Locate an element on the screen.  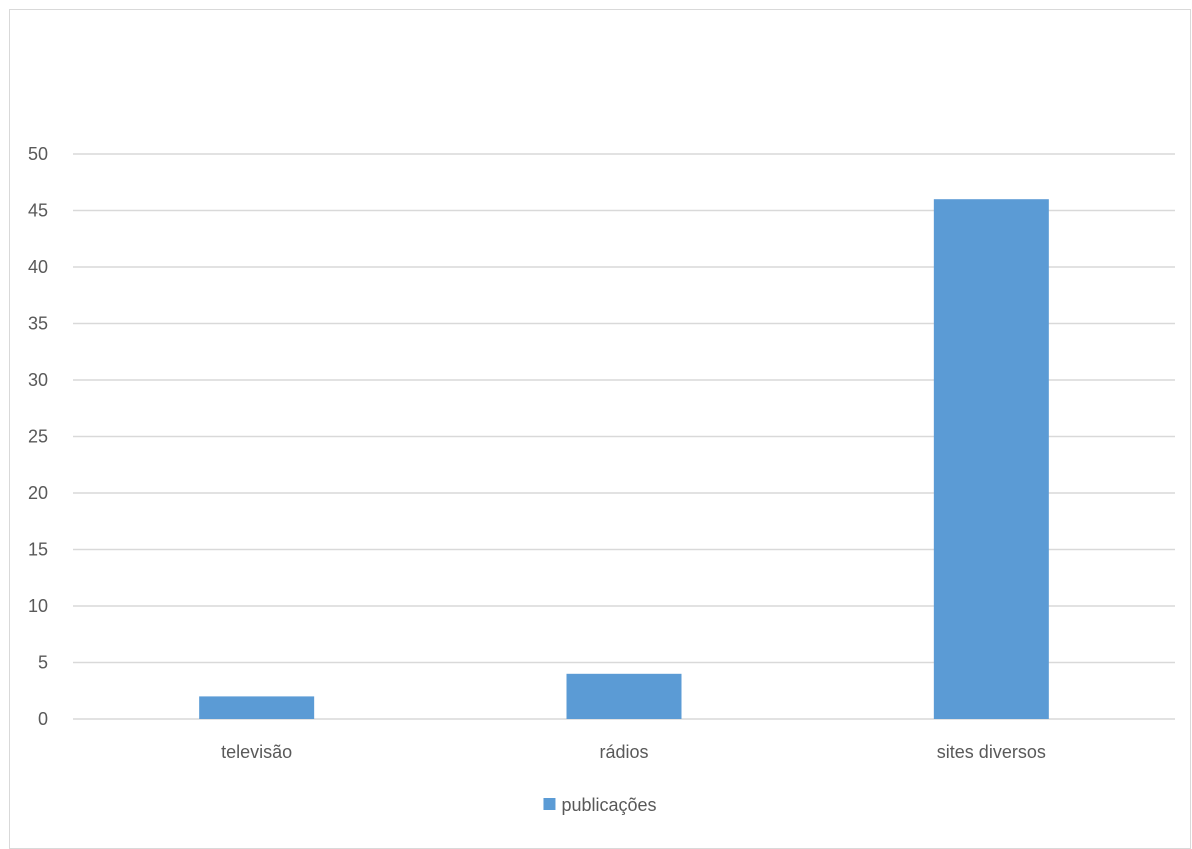
y-tick-label: 25 is located at coordinates (38, 437).